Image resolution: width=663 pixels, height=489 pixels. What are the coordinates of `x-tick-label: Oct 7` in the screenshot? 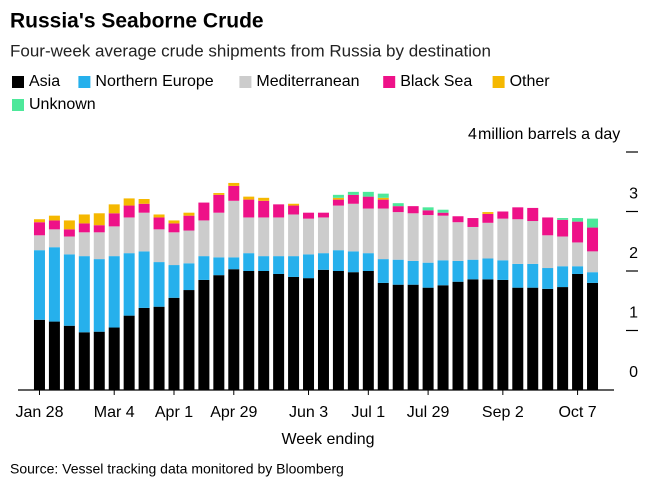 It's located at (577, 412).